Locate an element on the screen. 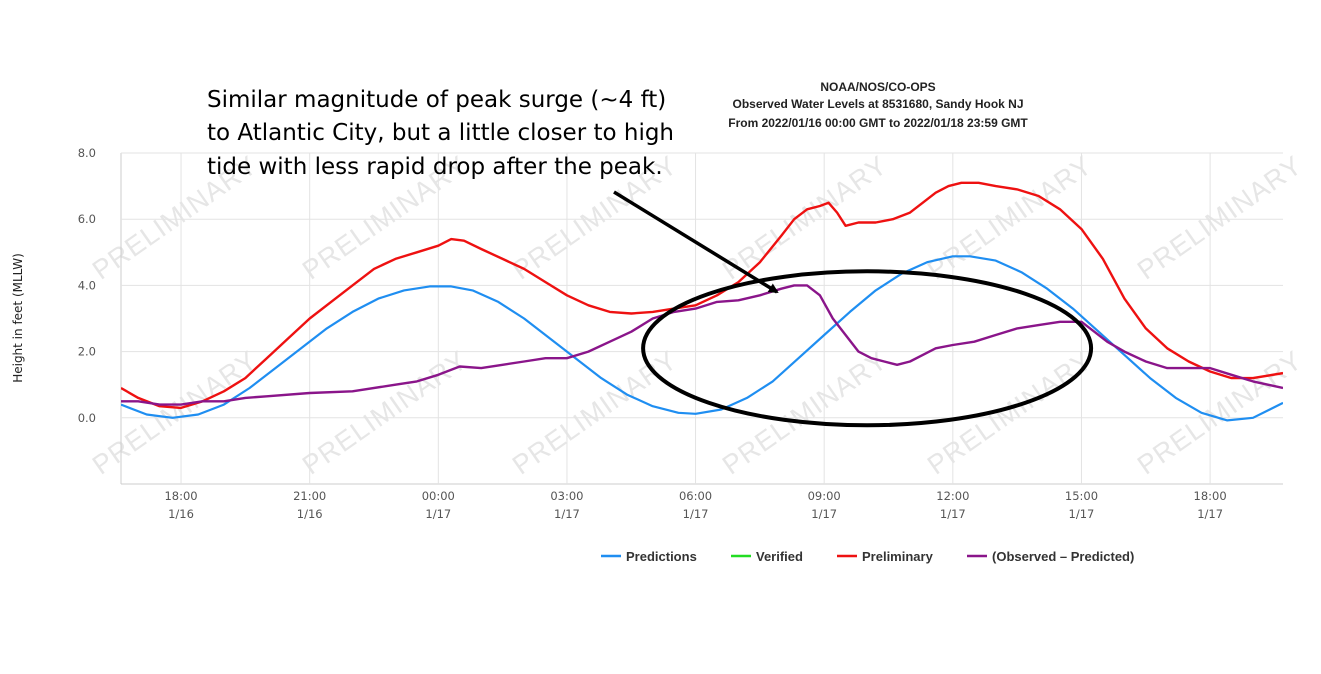  watermark-9: PRELIMINARY is located at coordinates (1010, 413).